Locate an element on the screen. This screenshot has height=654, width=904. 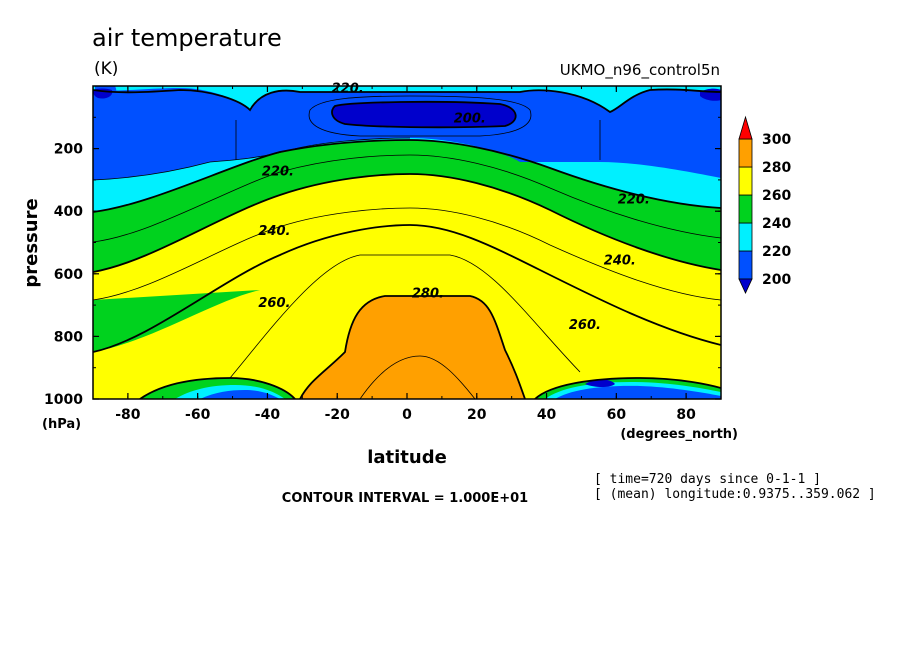
contour-210-left is located at coordinates (252, 159).